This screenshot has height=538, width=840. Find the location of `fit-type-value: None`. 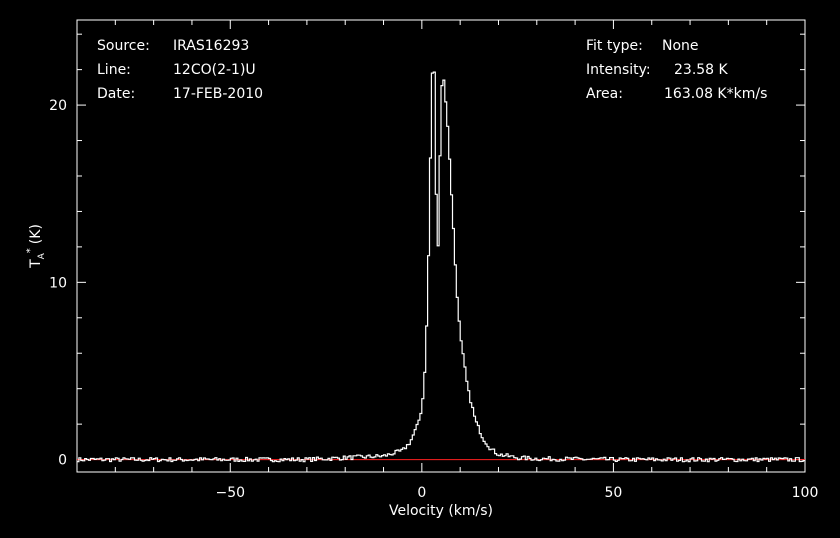

fit-type-value: None is located at coordinates (680, 46).